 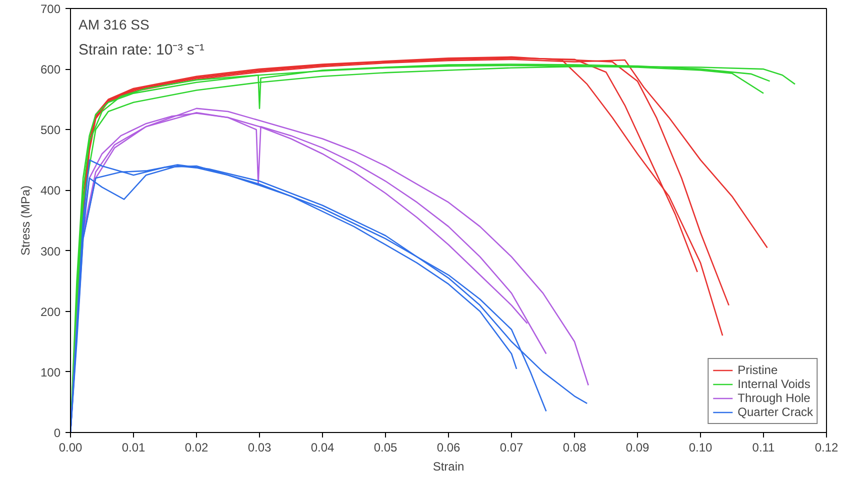 What do you see at coordinates (50, 69) in the screenshot?
I see `y-tick-label: 600` at bounding box center [50, 69].